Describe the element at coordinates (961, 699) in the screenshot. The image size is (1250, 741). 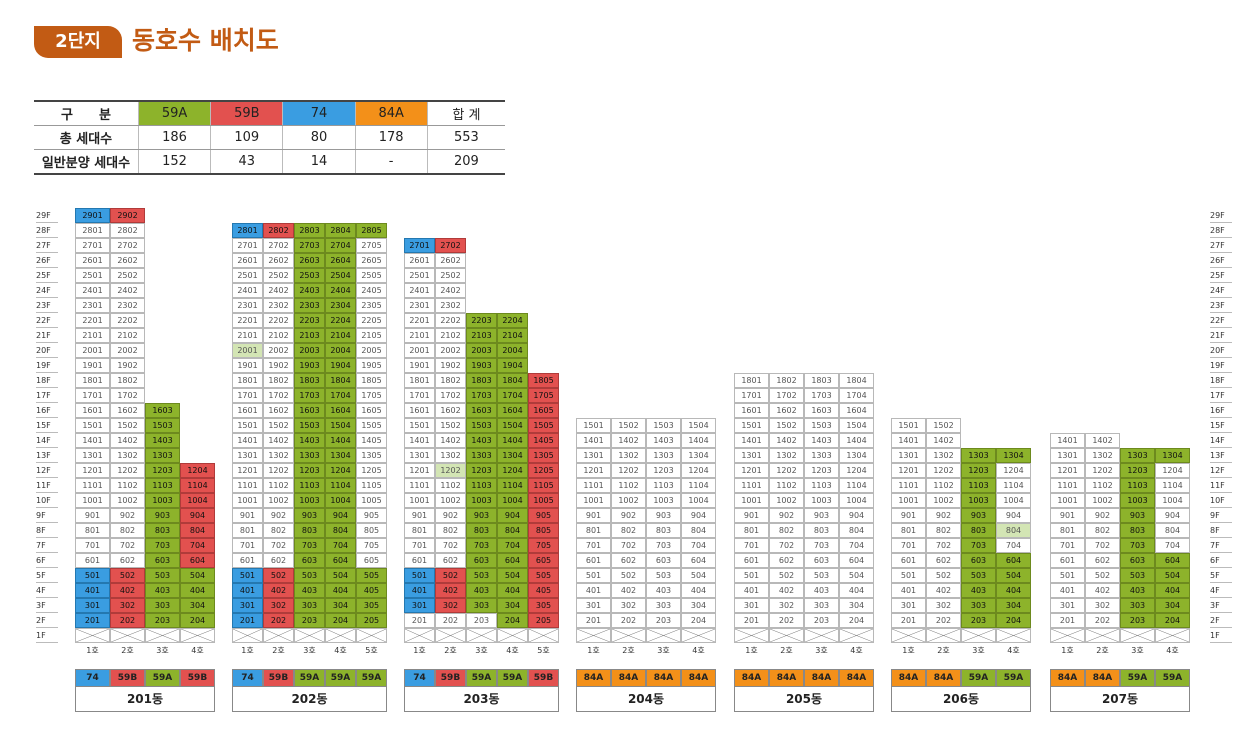
I see `building-name: 206동` at that location.